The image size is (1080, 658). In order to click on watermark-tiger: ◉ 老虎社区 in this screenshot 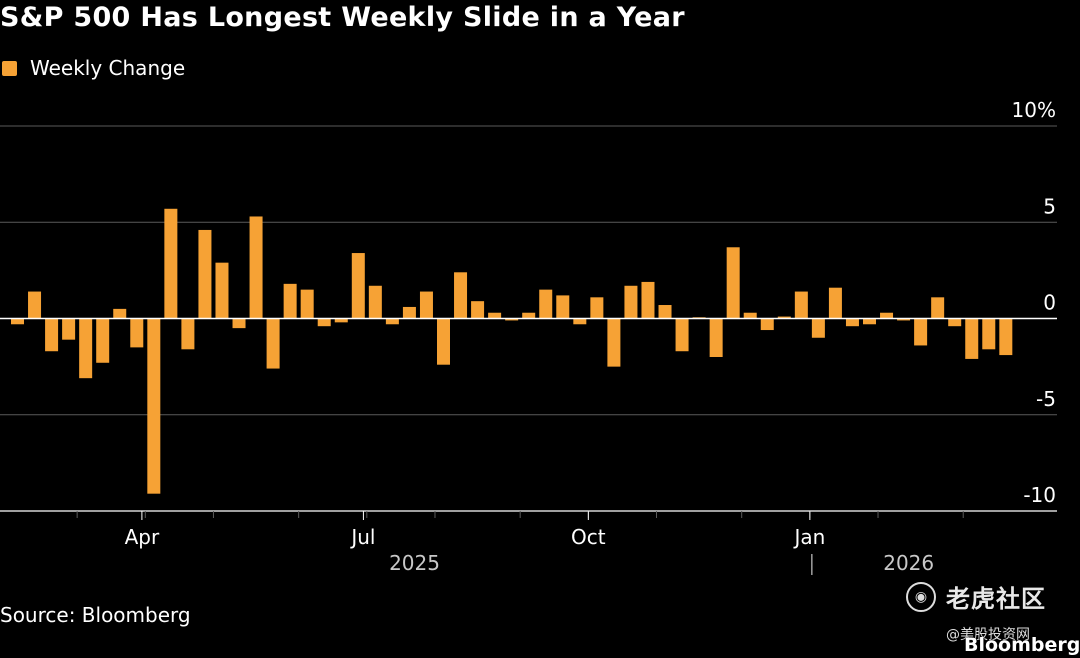, I will do `click(976, 596)`.